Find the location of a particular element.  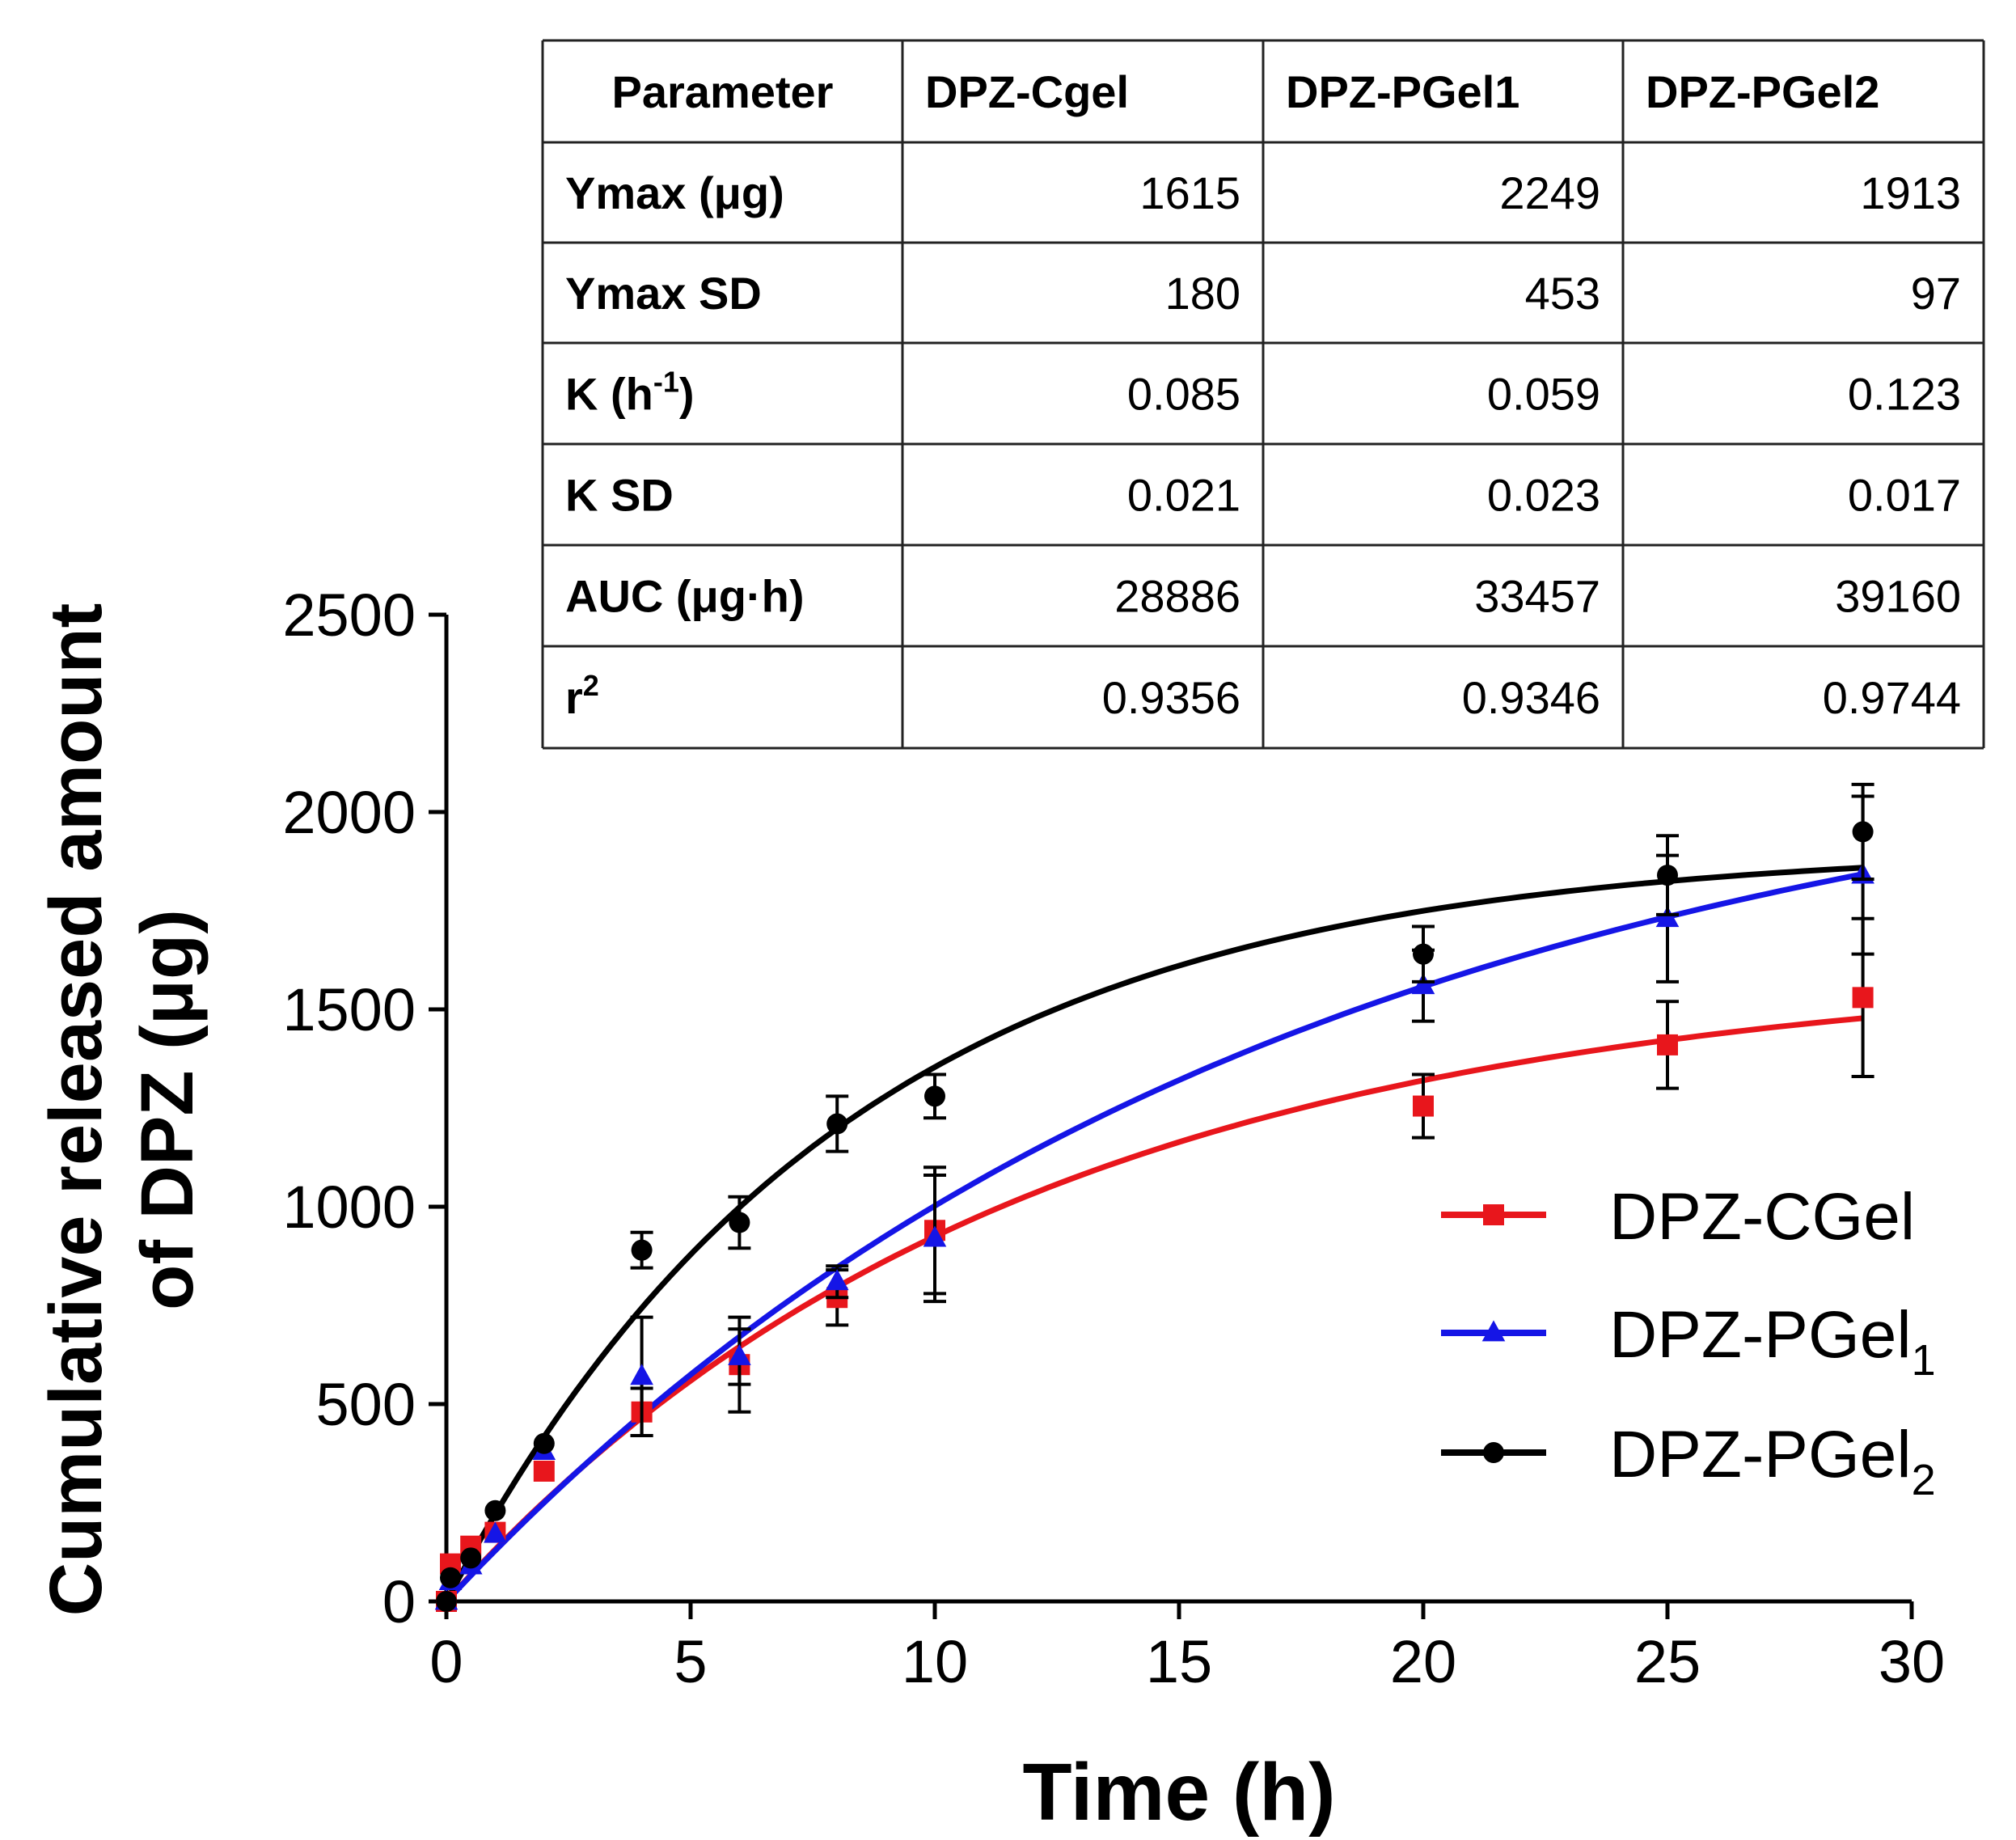

table-value-cell: 0.023 is located at coordinates (1543, 496).